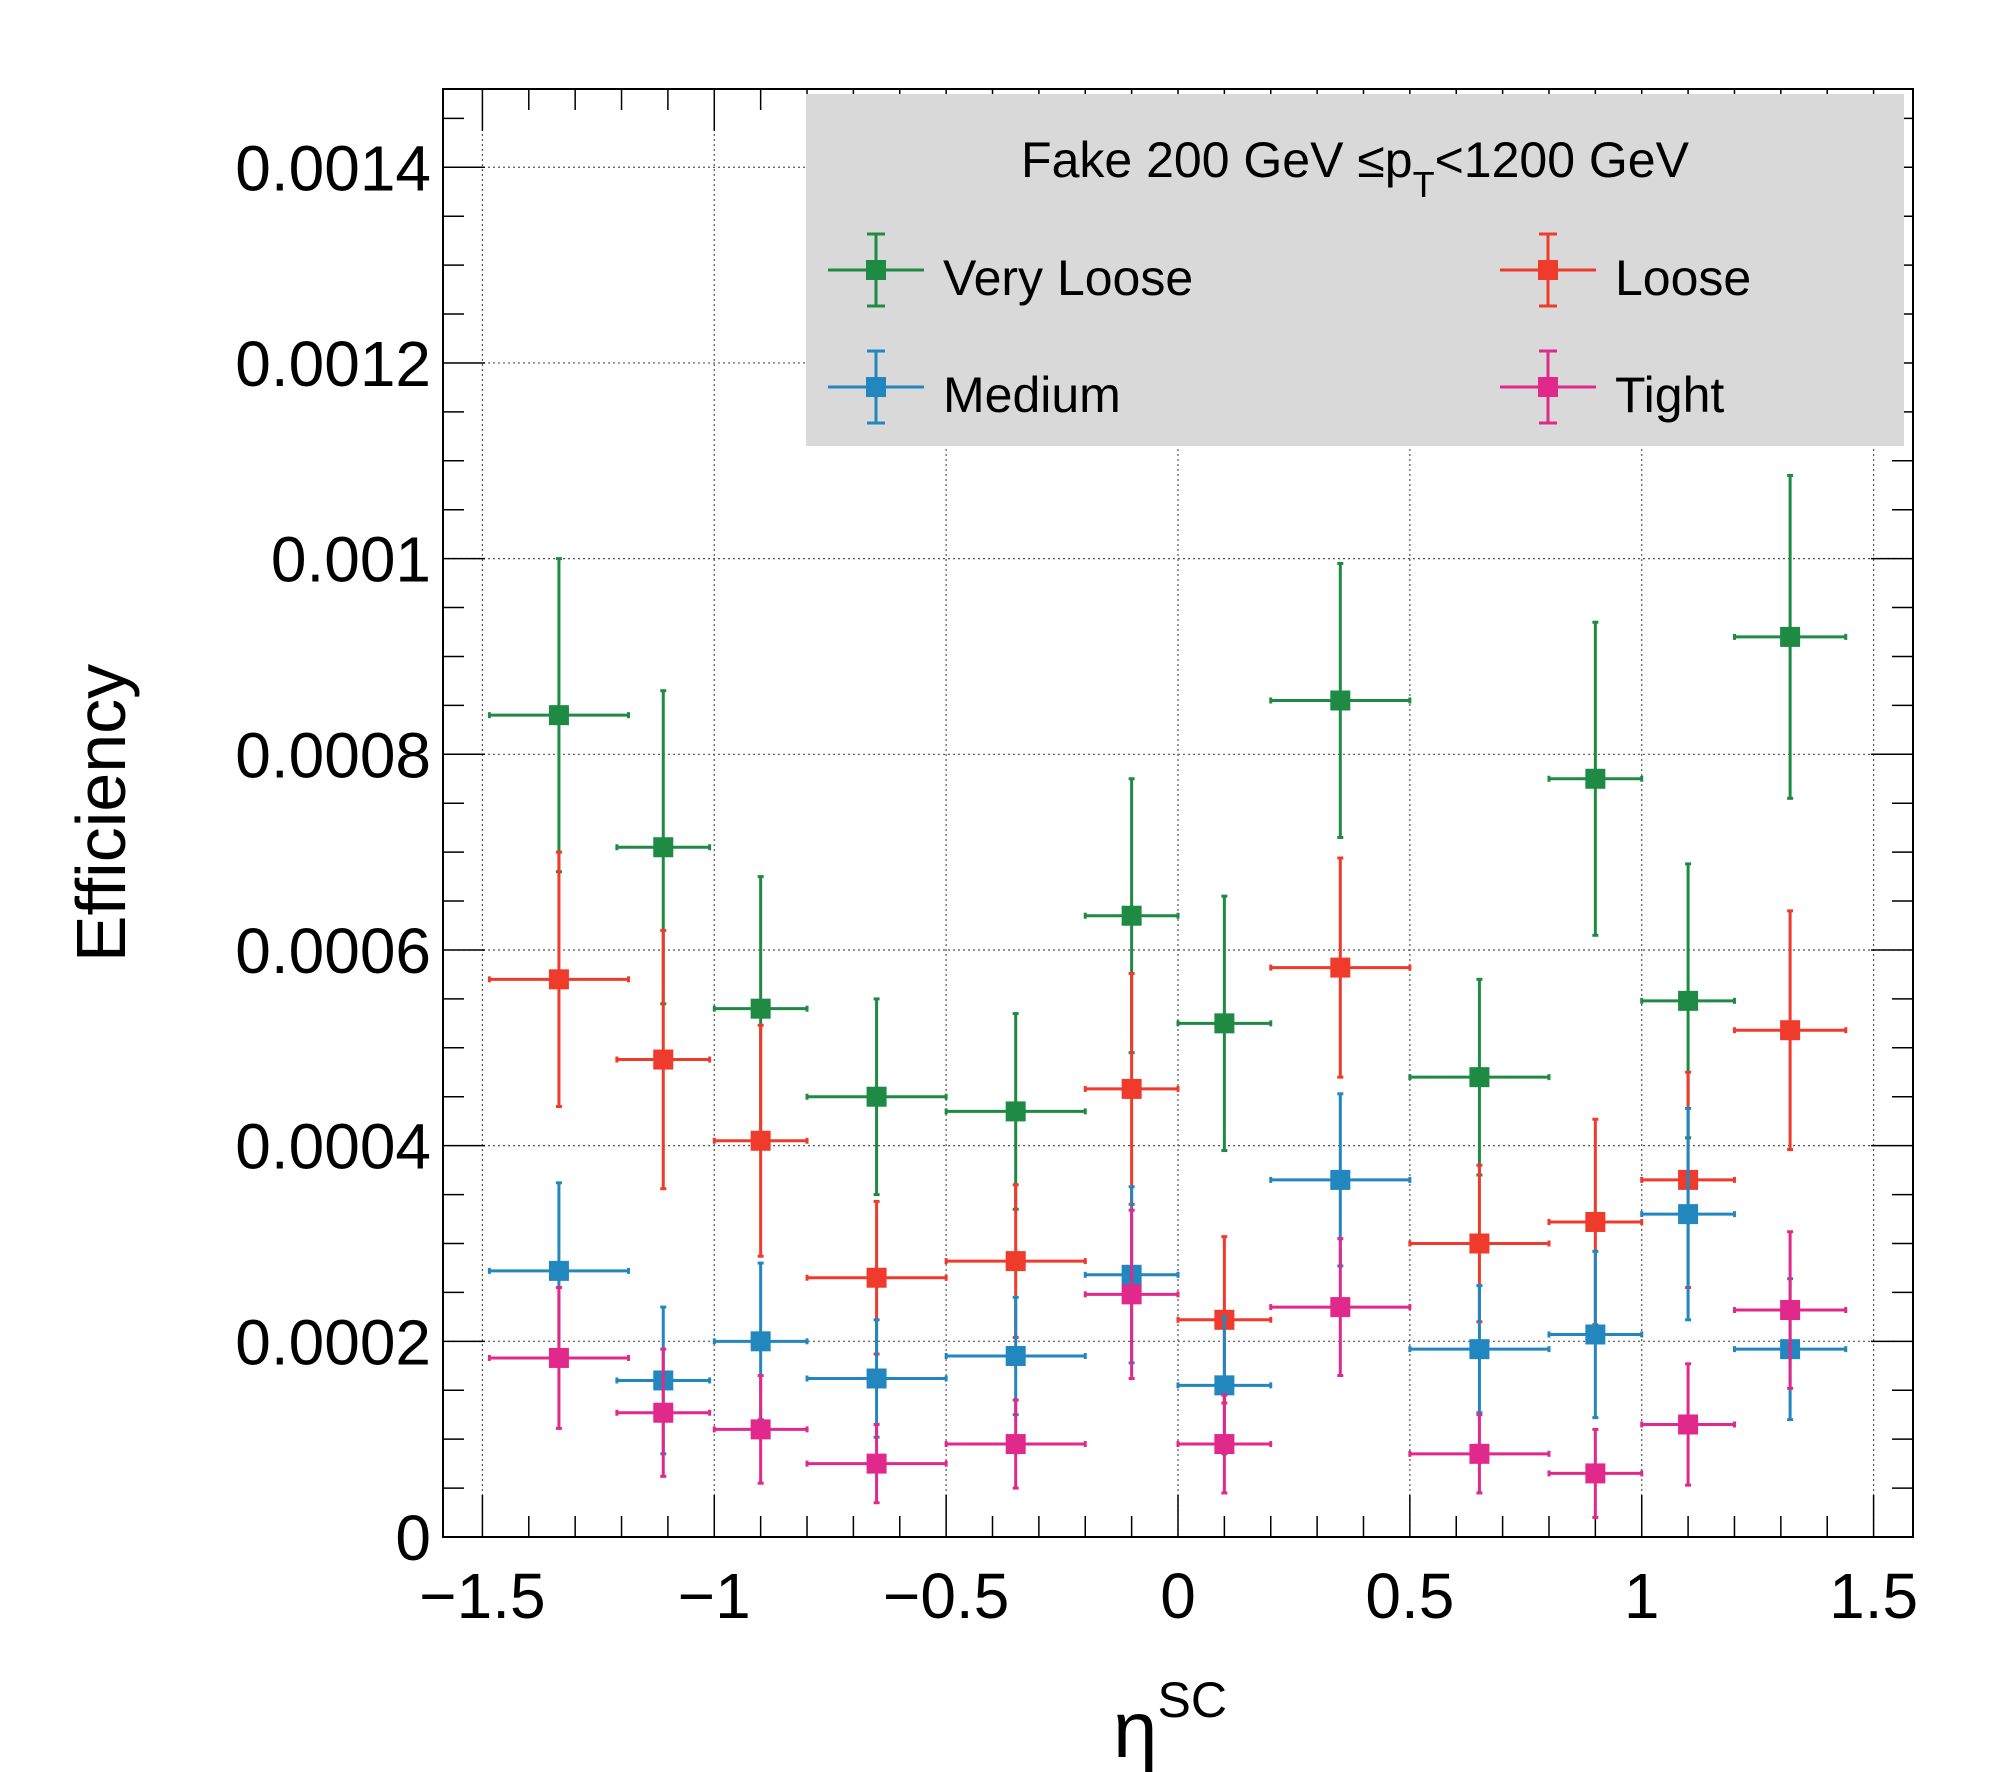 The height and width of the screenshot is (1772, 1996). What do you see at coordinates (333, 1147) in the screenshot?
I see `y-tick-label: 0.0004` at bounding box center [333, 1147].